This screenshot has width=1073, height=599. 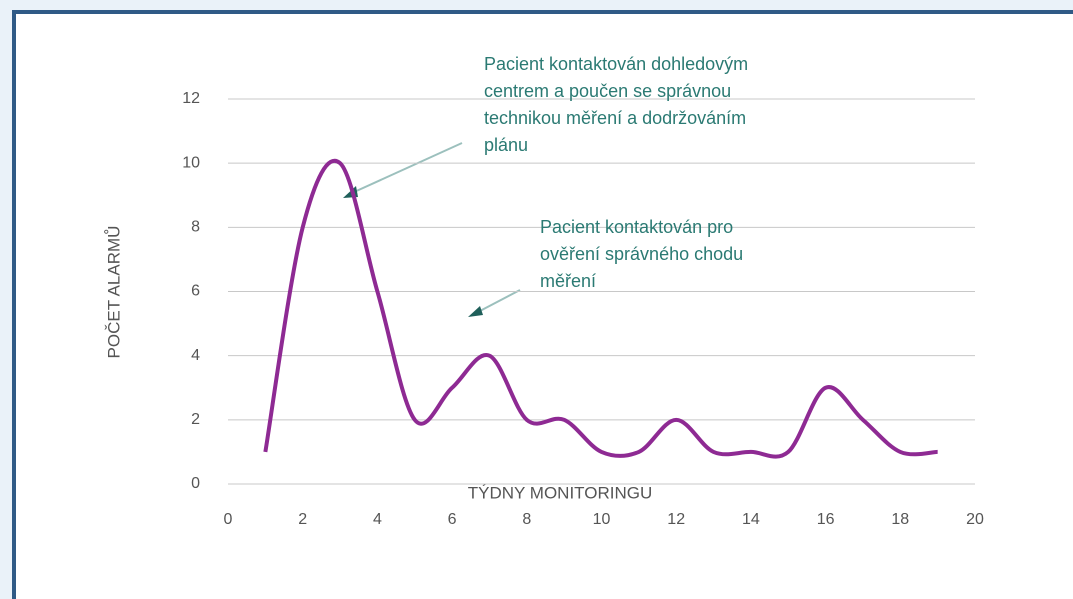 I want to click on y-axis-label: POČET ALARMŮ, so click(x=113, y=292).